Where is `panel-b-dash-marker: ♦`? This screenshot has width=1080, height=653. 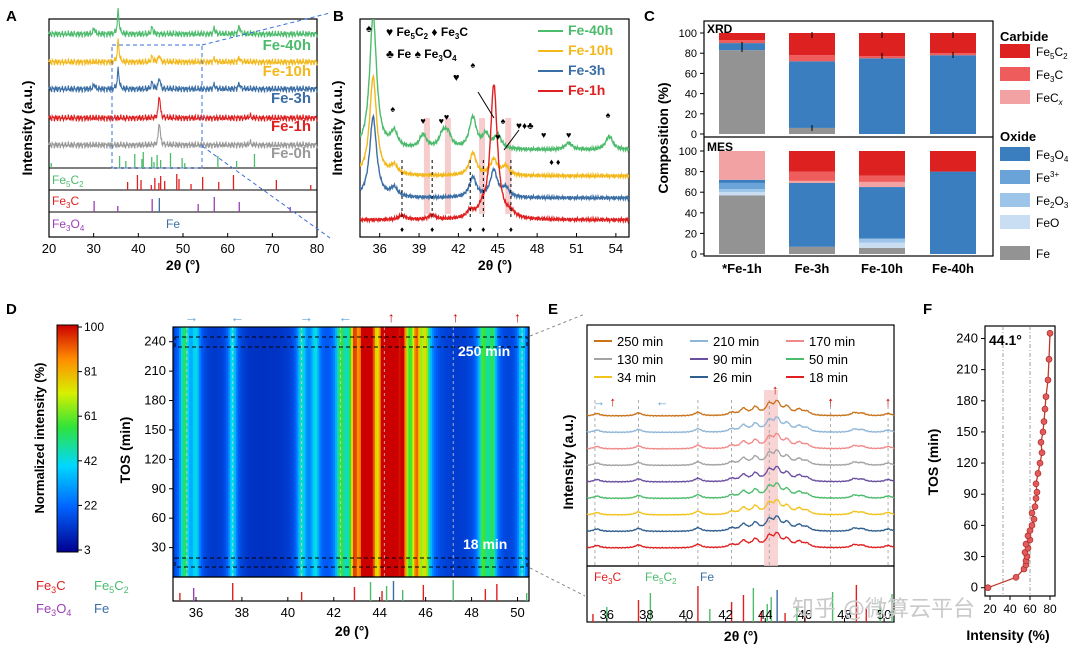 panel-b-dash-marker: ♦ is located at coordinates (511, 229).